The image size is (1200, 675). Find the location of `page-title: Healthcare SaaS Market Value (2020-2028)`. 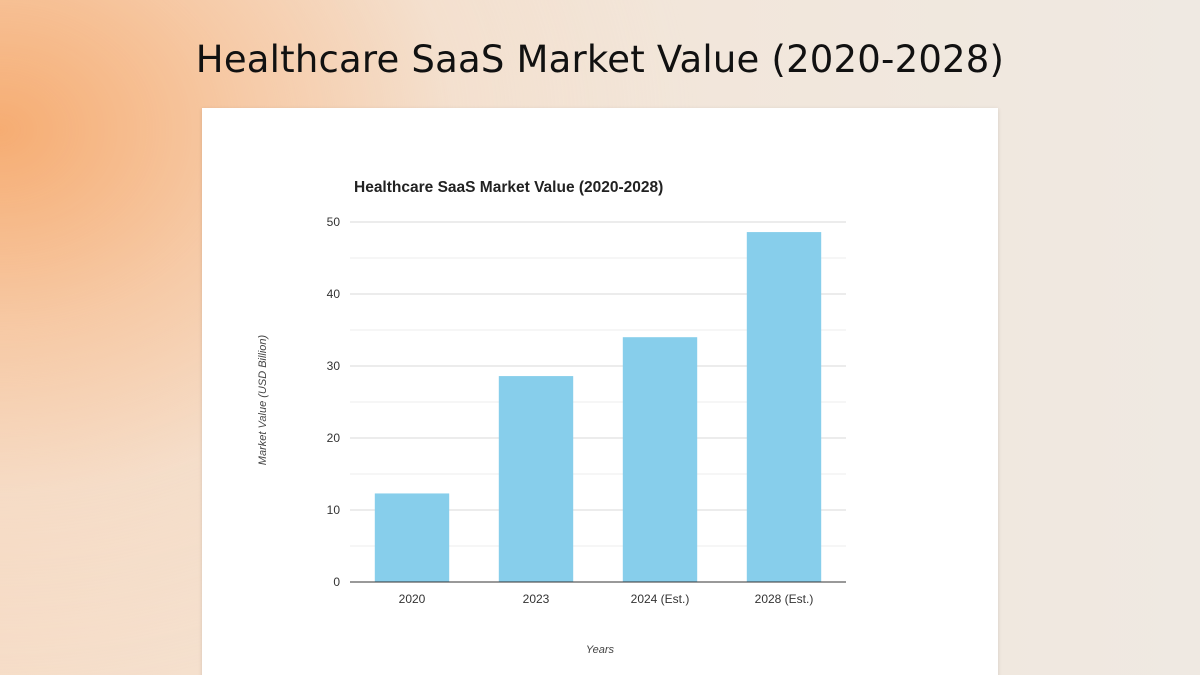

page-title: Healthcare SaaS Market Value (2020-2028) is located at coordinates (600, 59).